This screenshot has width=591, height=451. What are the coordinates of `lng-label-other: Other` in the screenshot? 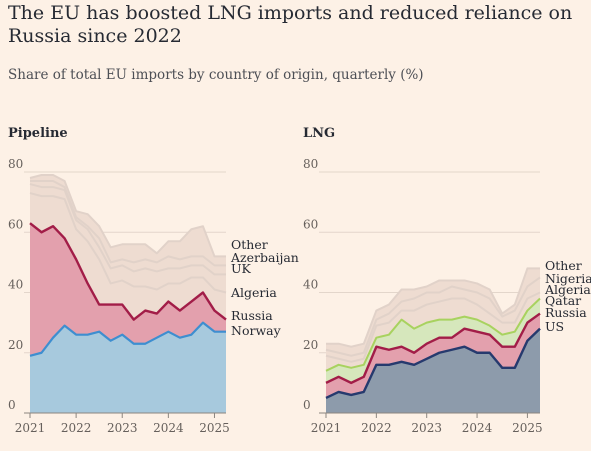 It's located at (563, 265).